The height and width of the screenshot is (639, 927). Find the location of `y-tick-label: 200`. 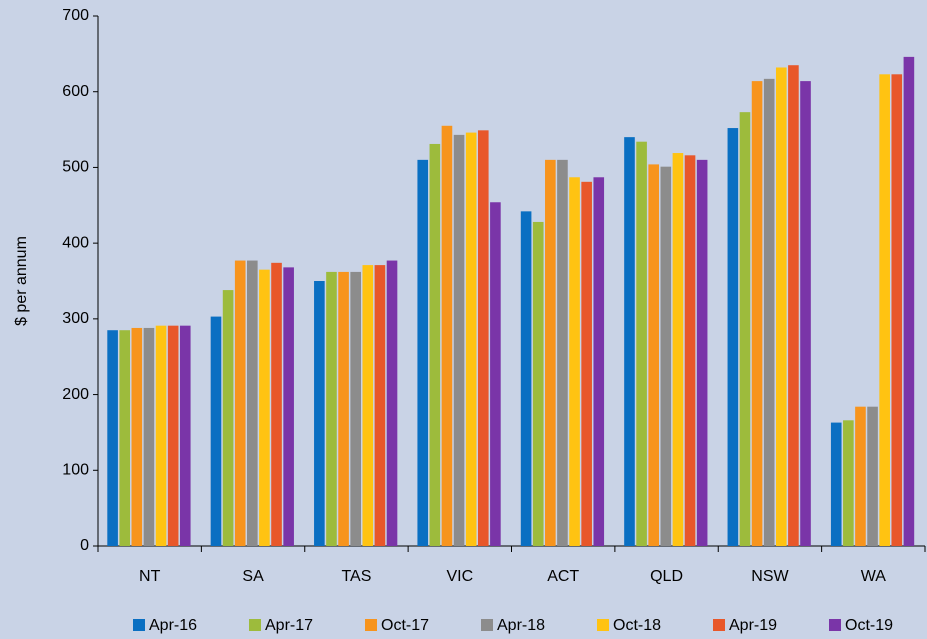

y-tick-label: 200 is located at coordinates (75, 394).